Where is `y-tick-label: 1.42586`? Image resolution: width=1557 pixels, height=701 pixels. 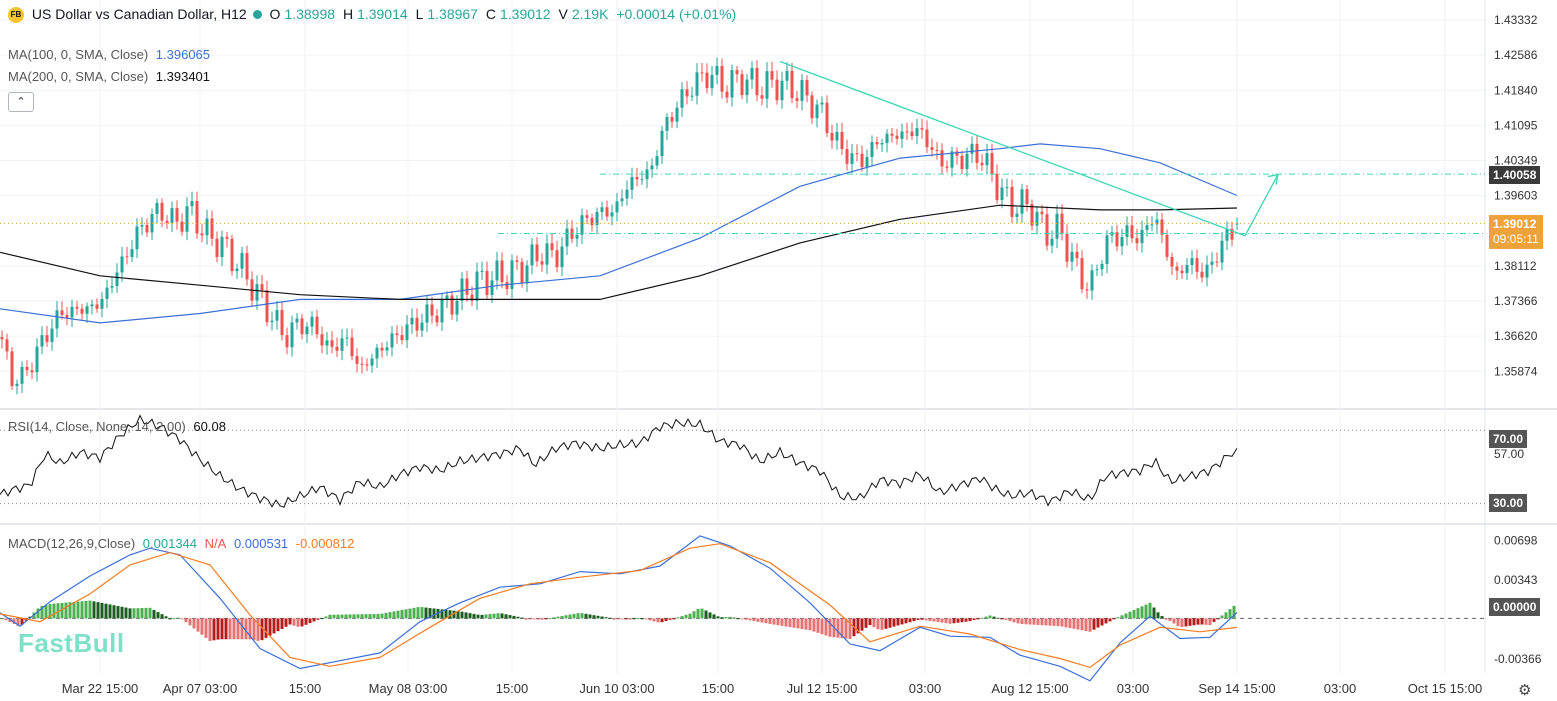
y-tick-label: 1.42586 is located at coordinates (1516, 55).